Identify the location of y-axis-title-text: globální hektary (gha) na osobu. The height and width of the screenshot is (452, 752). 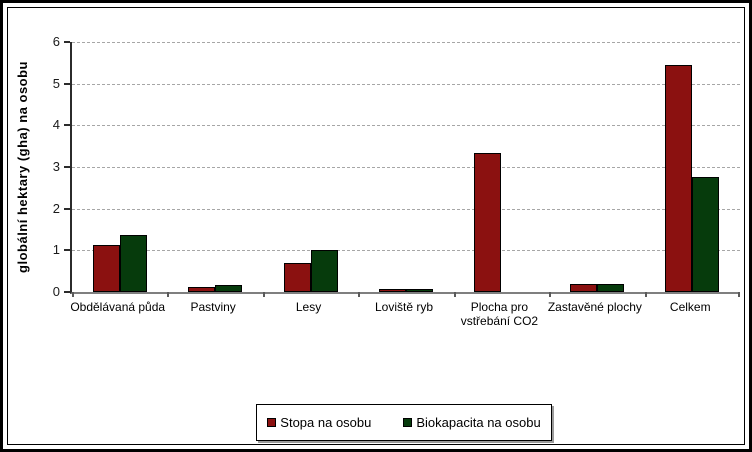
(22, 167).